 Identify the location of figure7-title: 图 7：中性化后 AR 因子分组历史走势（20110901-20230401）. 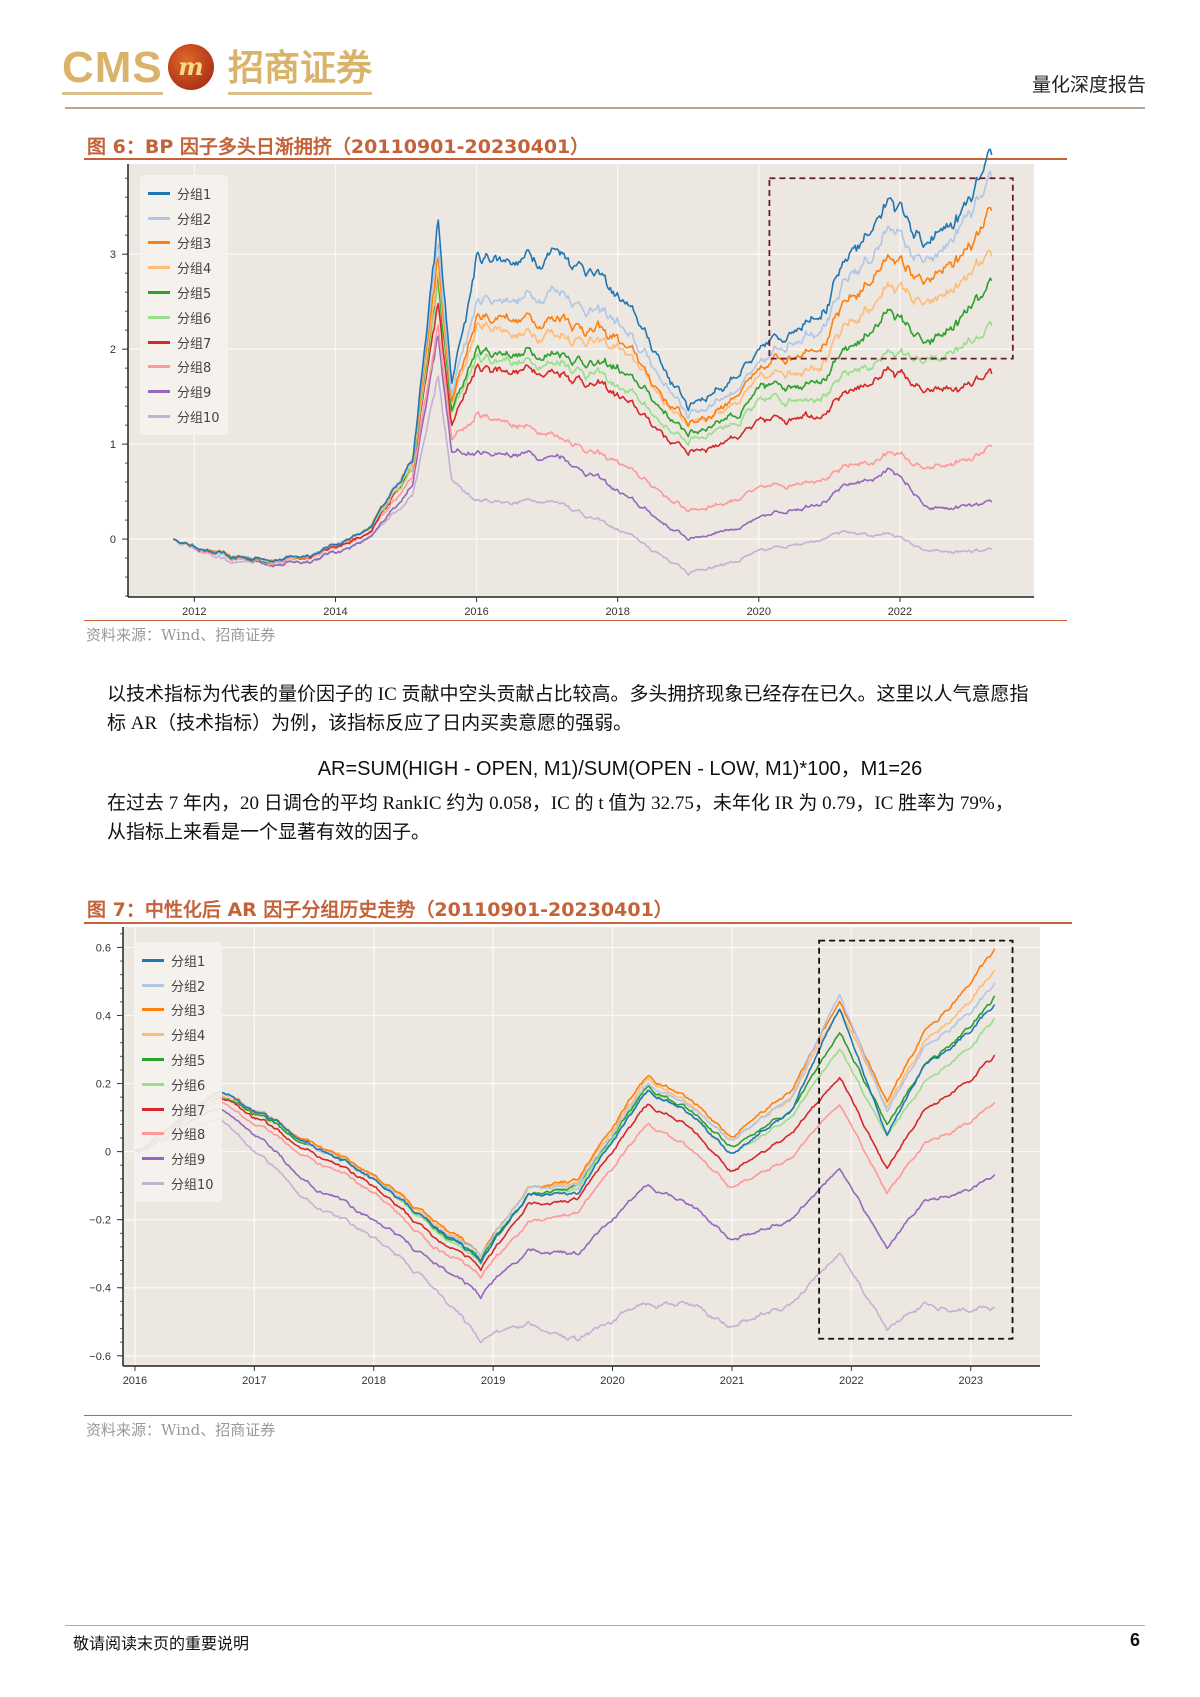
(380, 910).